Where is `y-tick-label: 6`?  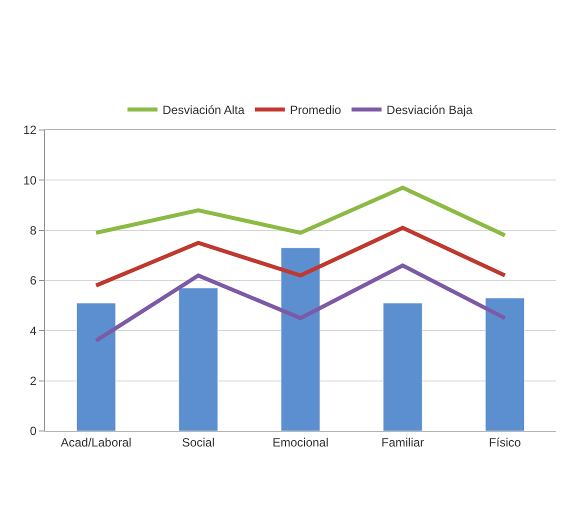 y-tick-label: 6 is located at coordinates (33, 281).